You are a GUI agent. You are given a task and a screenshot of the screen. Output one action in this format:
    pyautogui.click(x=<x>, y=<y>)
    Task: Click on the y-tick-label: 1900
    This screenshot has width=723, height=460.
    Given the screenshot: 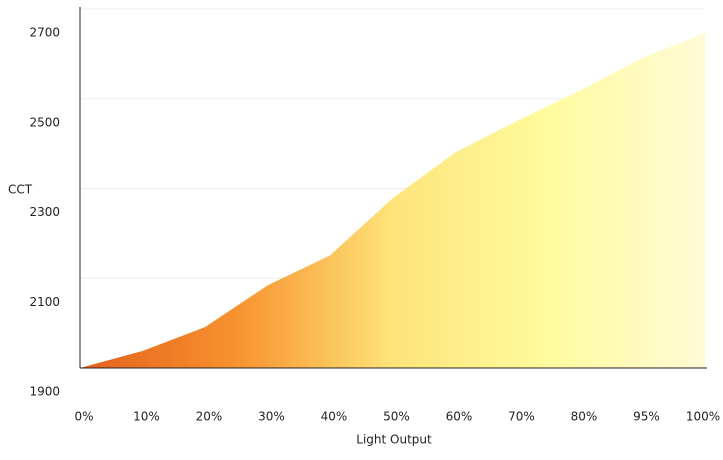 What is the action you would take?
    pyautogui.click(x=44, y=392)
    